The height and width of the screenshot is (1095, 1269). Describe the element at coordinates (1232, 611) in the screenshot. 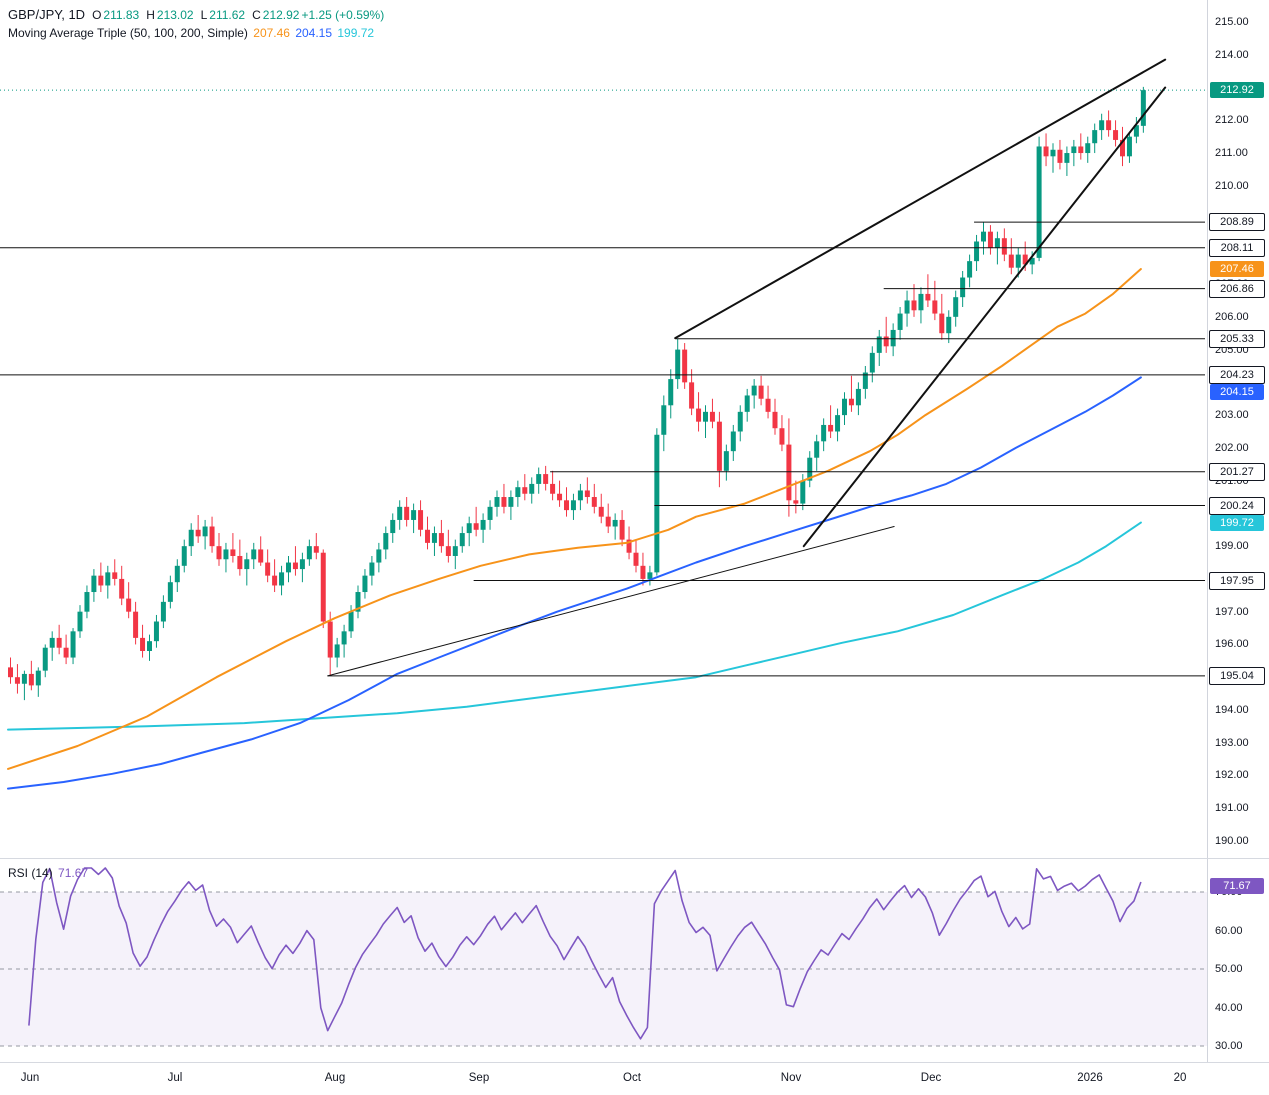

I see `price-tick: 197.00` at that location.